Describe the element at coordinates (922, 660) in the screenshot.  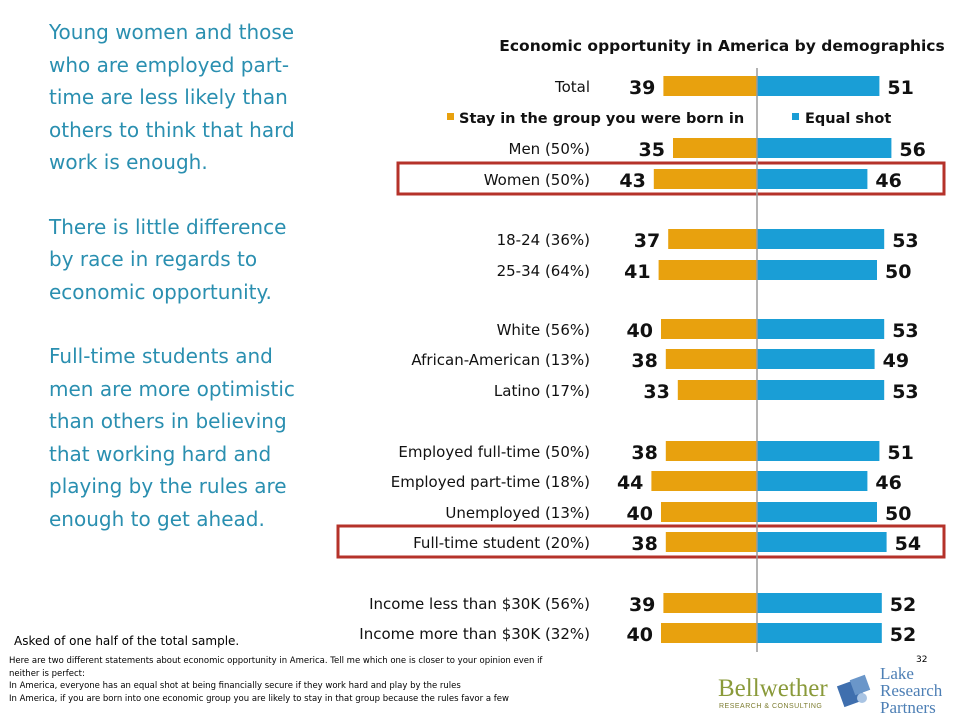
I see `page-number: 32` at that location.